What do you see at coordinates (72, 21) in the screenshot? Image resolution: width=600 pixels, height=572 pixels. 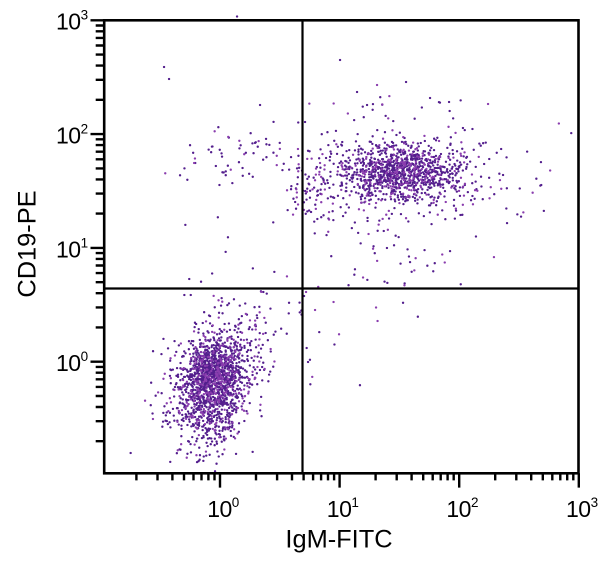 I see `svg-text: 10³` at bounding box center [72, 21].